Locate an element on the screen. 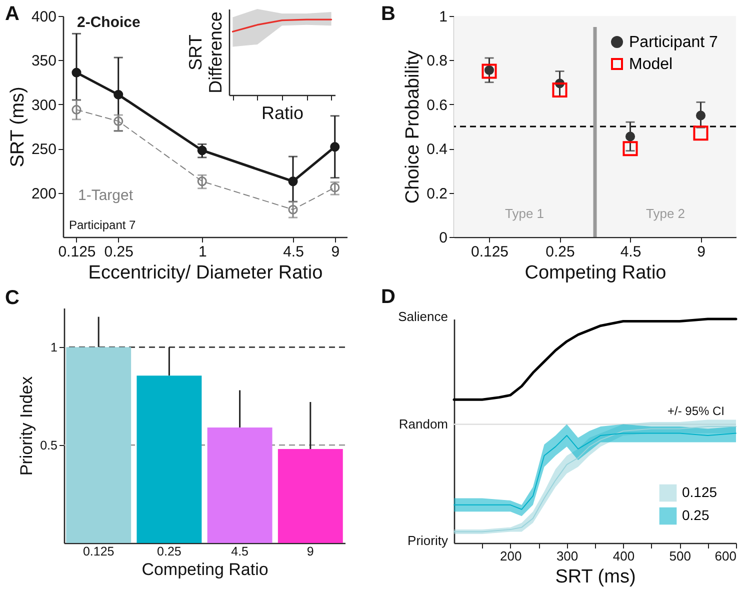 The width and height of the screenshot is (748, 589). x-tick-label: 300 is located at coordinates (567, 556).